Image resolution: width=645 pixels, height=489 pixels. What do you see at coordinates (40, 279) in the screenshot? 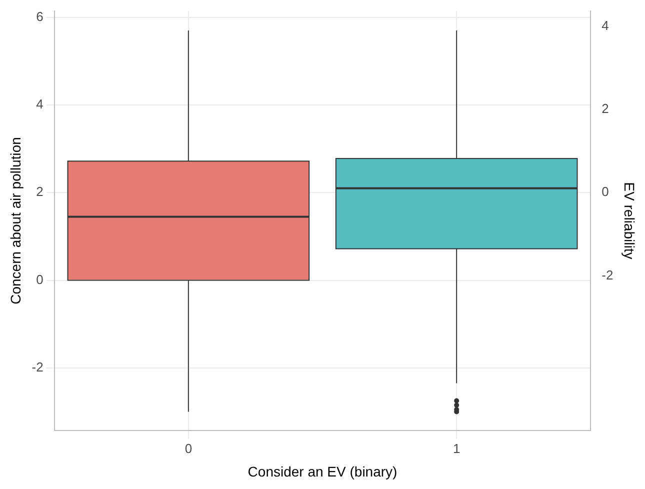
I see `y-tick-label: 0` at bounding box center [40, 279].